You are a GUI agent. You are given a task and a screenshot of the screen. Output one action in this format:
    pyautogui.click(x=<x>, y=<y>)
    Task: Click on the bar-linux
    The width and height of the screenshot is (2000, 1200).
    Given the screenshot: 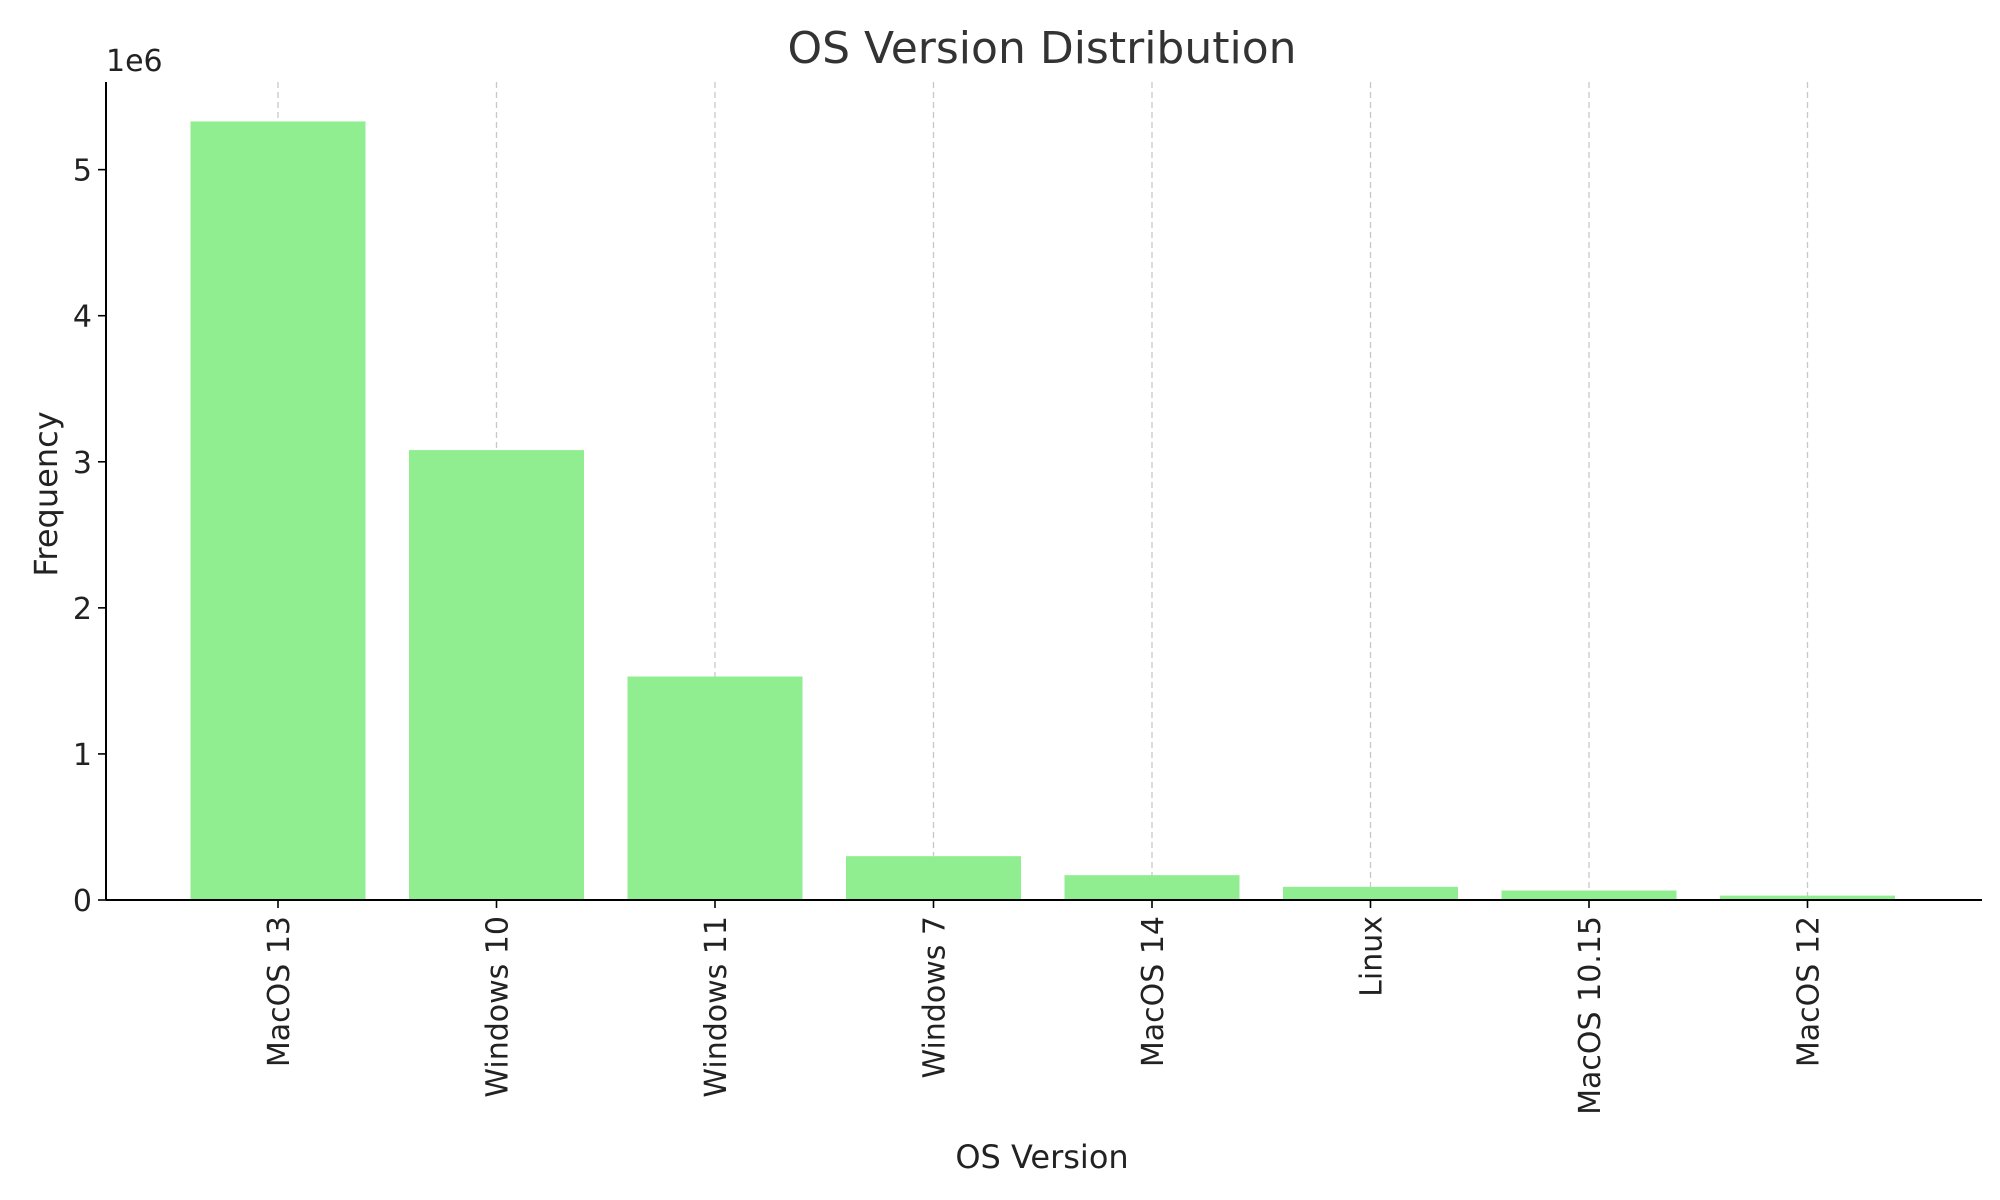 What is the action you would take?
    pyautogui.click(x=1370, y=893)
    